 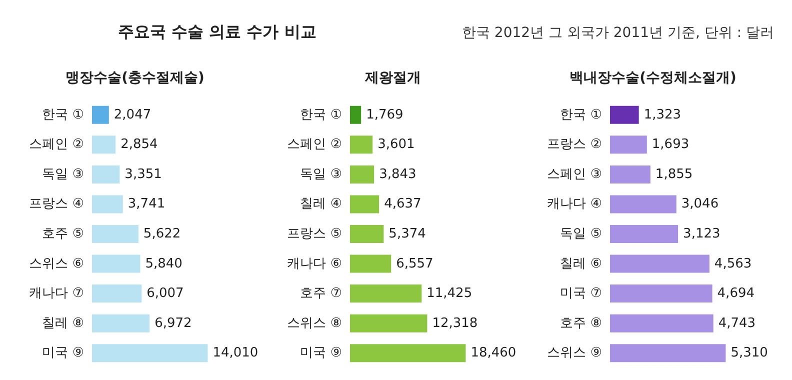 What do you see at coordinates (574, 174) in the screenshot?
I see `y-tick-label: 스페인 ③` at bounding box center [574, 174].